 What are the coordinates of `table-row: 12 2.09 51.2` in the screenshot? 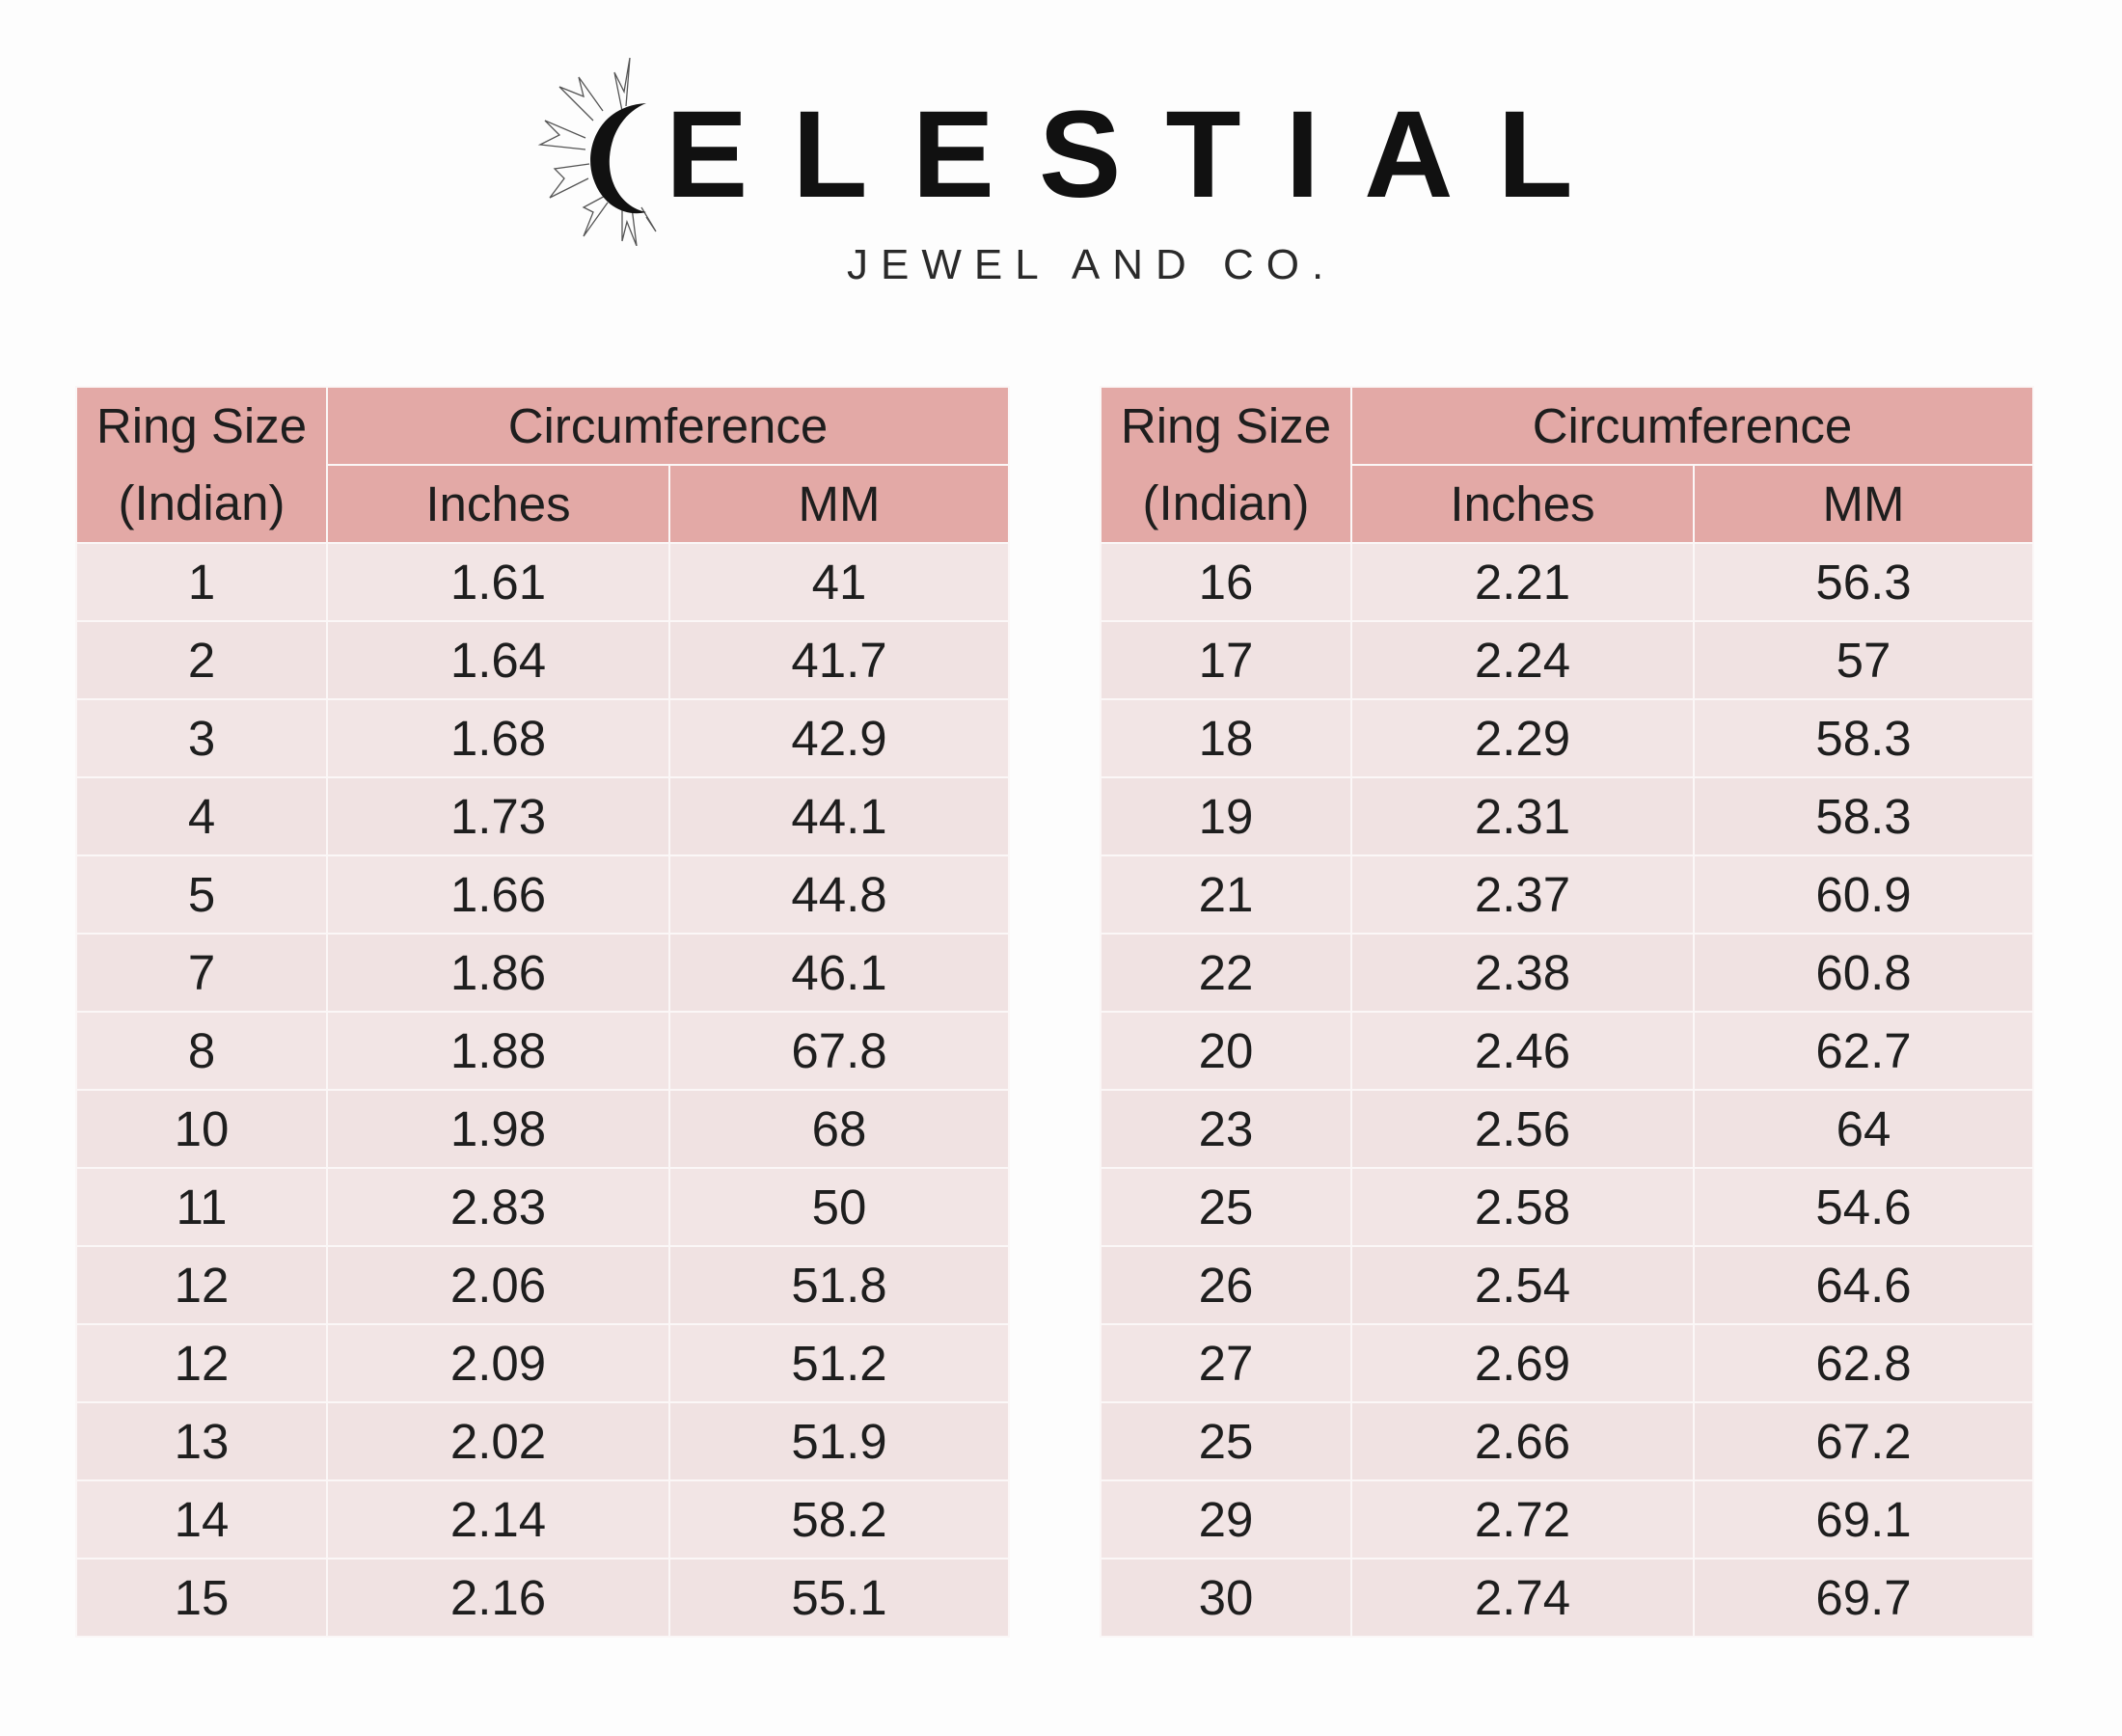 It's located at (542, 1363).